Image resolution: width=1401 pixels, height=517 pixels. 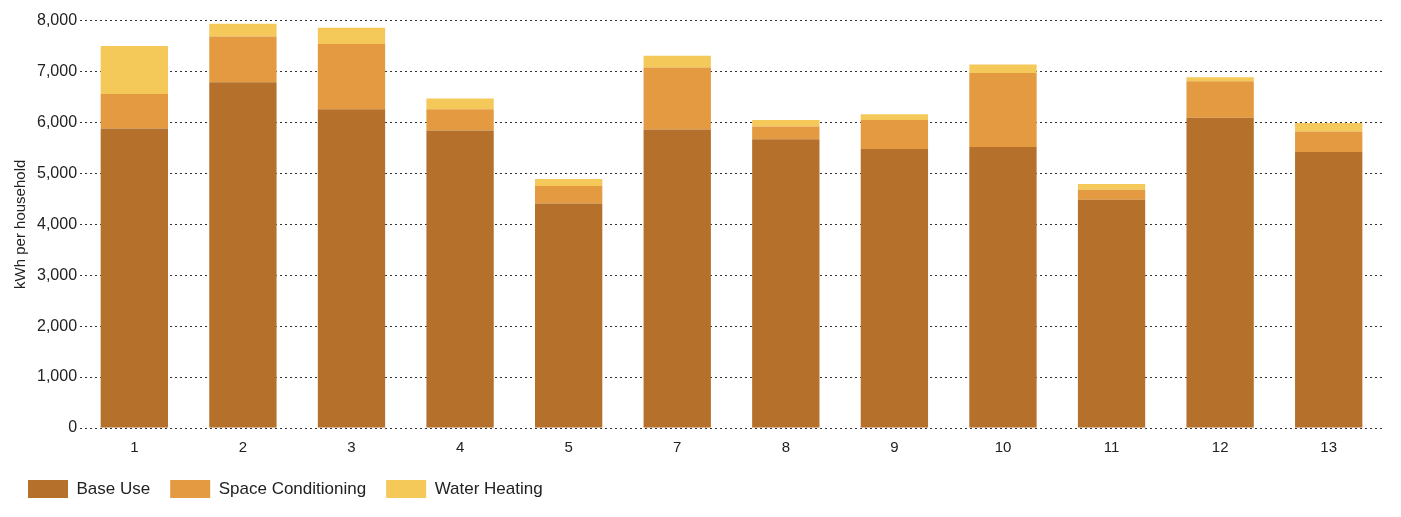 What do you see at coordinates (57, 70) in the screenshot?
I see `y-tick-label: 7,000` at bounding box center [57, 70].